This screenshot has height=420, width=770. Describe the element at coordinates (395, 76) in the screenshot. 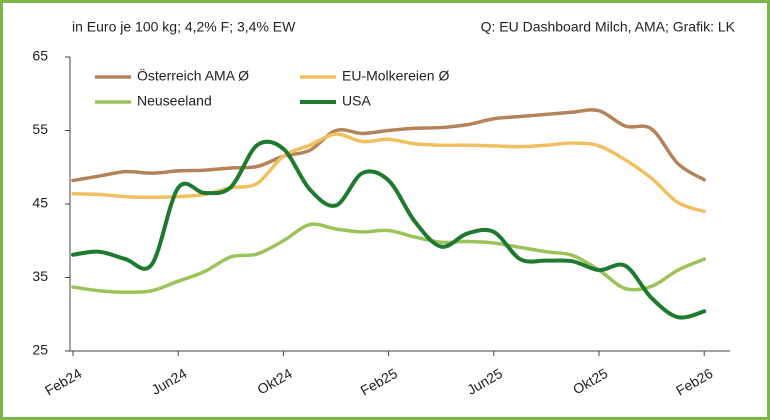

I see `legend-label: EU-Molkereien Ø` at that location.